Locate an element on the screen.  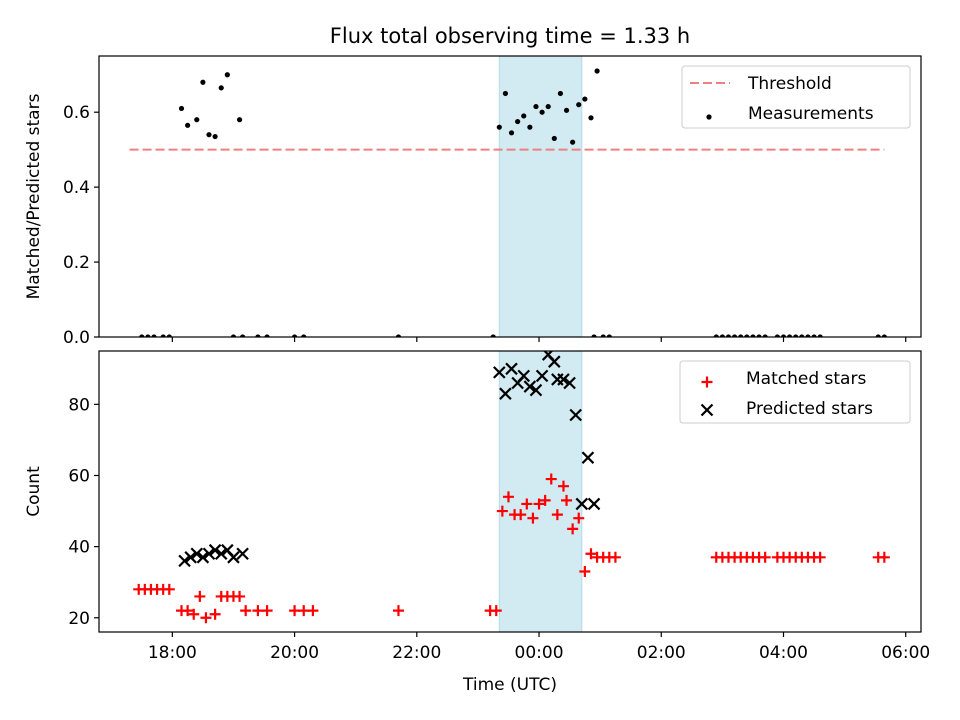
y-tick-label: 0.6 is located at coordinates (76, 113).